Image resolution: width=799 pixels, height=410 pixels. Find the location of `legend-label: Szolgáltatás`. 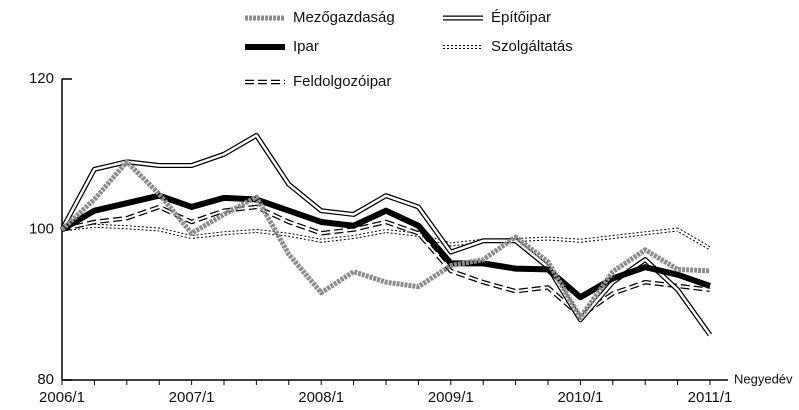

legend-label: Szolgáltatás is located at coordinates (532, 46).